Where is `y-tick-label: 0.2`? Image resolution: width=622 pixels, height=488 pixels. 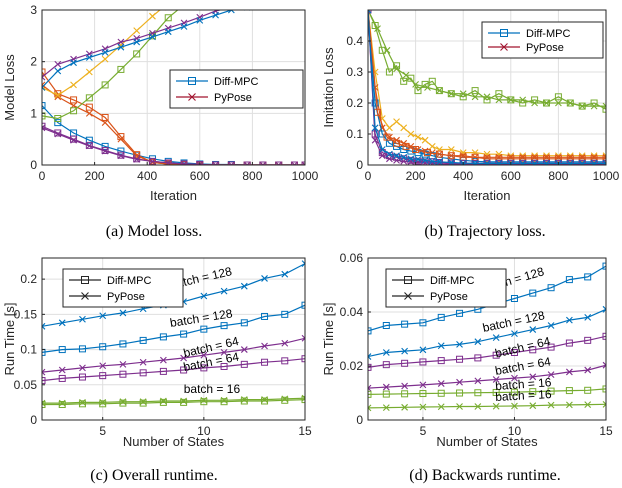
y-tick-label: 0.2 is located at coordinates (28, 279).